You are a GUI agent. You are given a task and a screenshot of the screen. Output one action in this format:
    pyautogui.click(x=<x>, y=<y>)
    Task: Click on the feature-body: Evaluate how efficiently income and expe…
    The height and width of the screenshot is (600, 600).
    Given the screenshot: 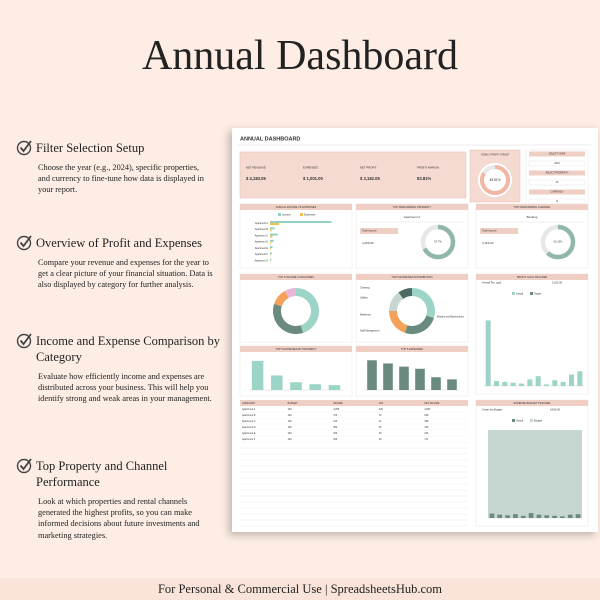 What is the action you would take?
    pyautogui.click(x=125, y=388)
    